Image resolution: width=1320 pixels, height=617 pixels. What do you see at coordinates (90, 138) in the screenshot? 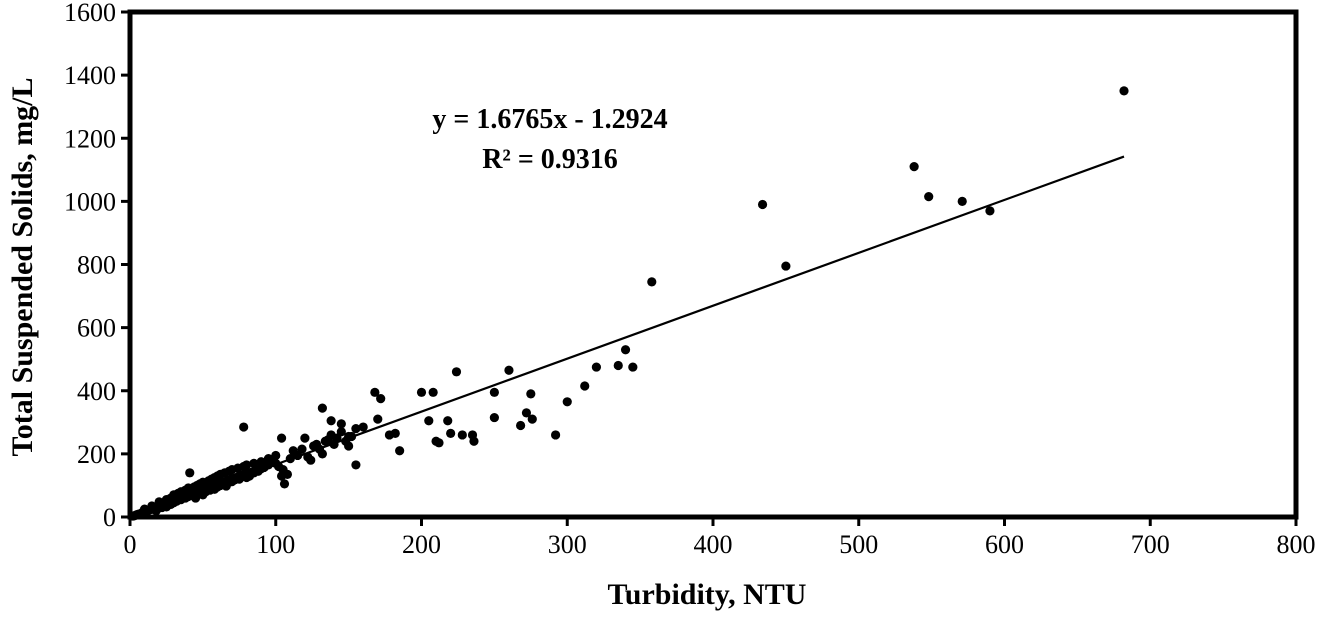
I see `y-tick-label: 1200` at bounding box center [90, 138].